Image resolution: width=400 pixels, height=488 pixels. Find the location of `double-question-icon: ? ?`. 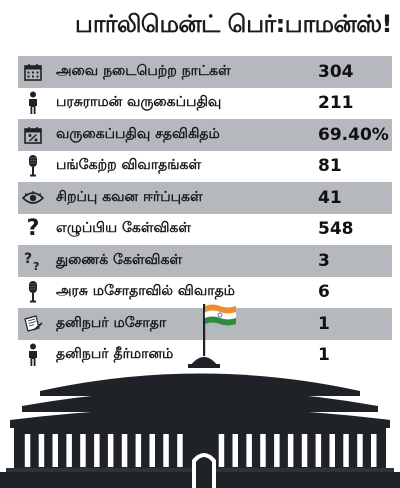

double-question-icon: ? ? is located at coordinates (33, 260).